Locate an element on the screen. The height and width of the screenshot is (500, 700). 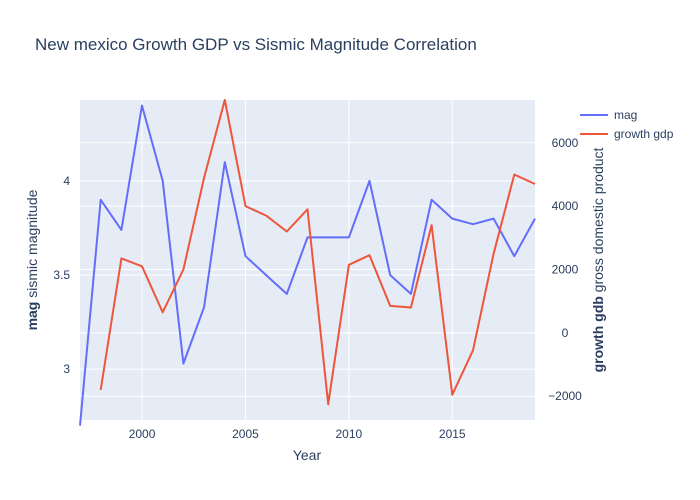
right-y-tick-label: 2000 is located at coordinates (565, 270).